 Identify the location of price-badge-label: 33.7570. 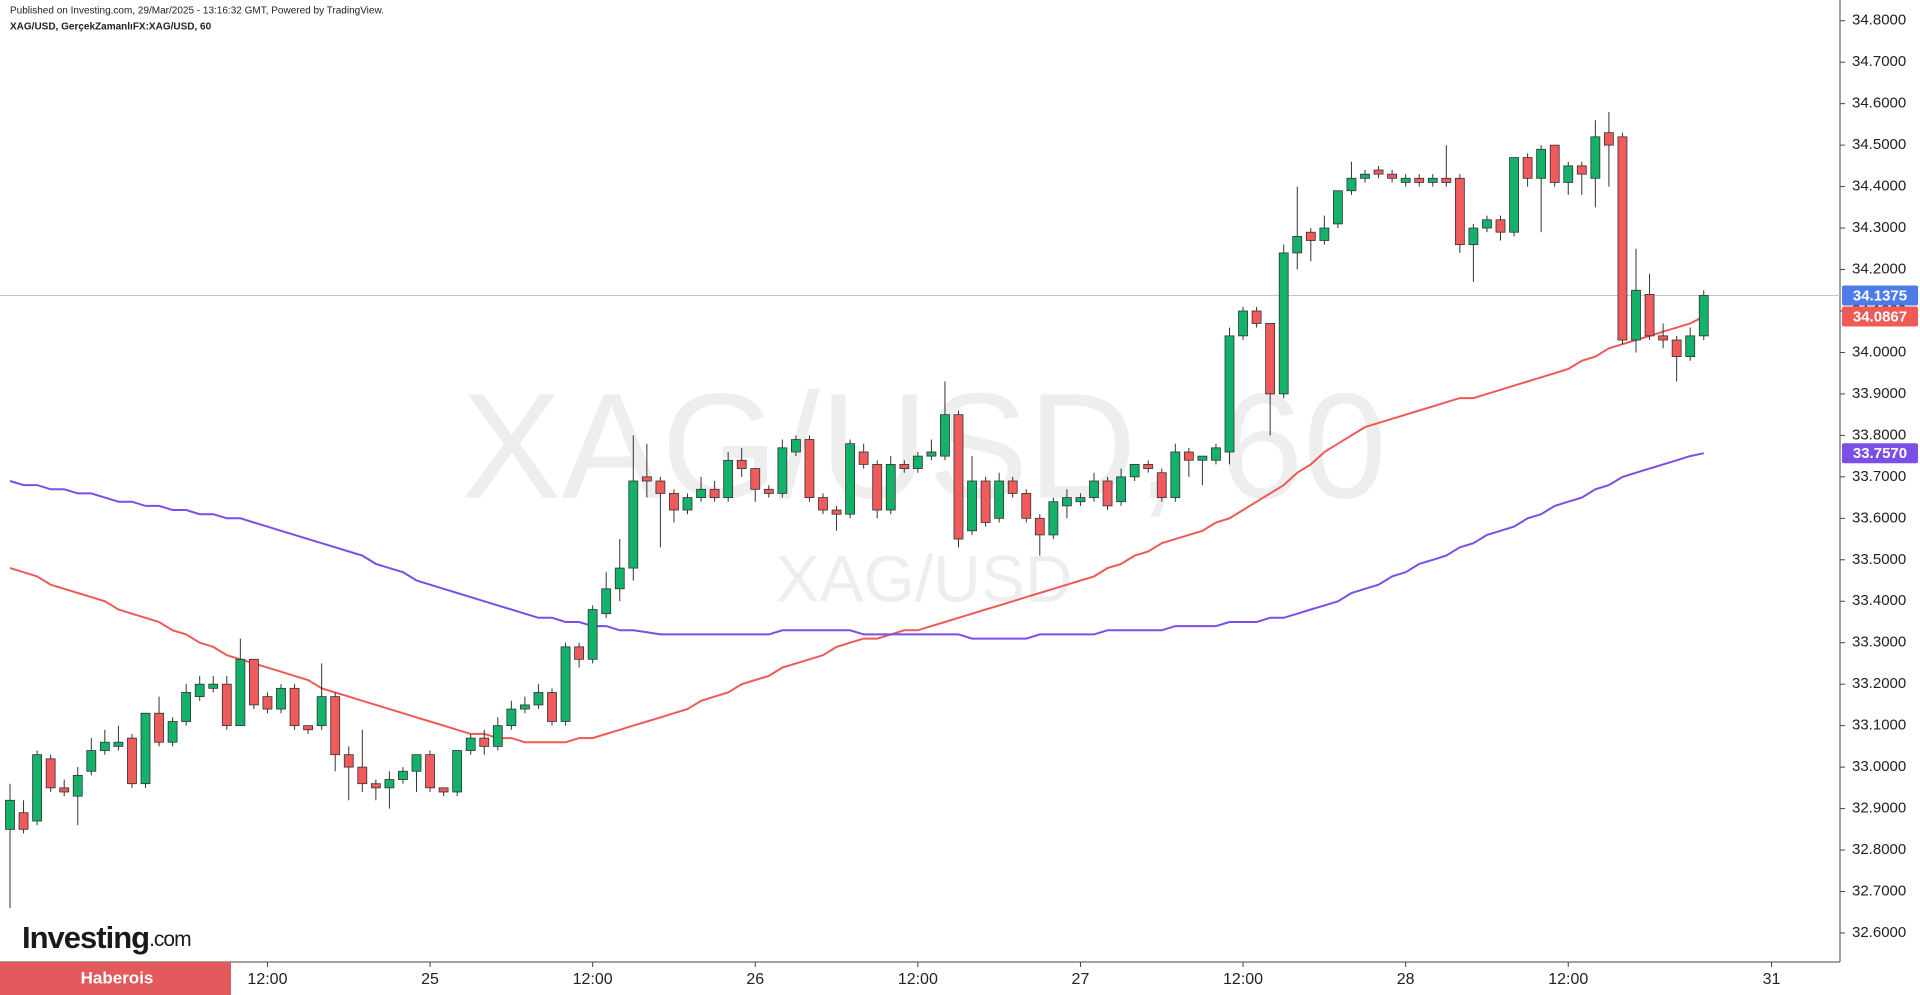
(1880, 453).